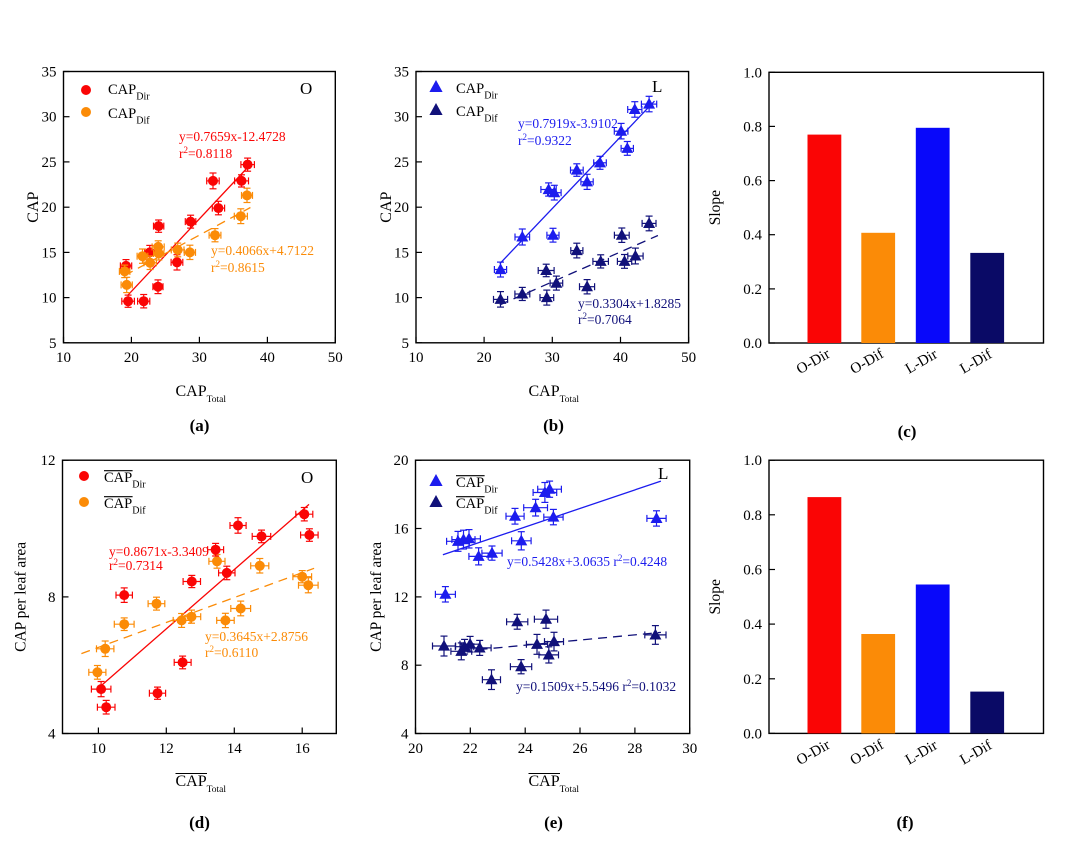 This screenshot has height=842, width=1080. I want to click on svg-text: r2=0.8118, so click(205, 153).